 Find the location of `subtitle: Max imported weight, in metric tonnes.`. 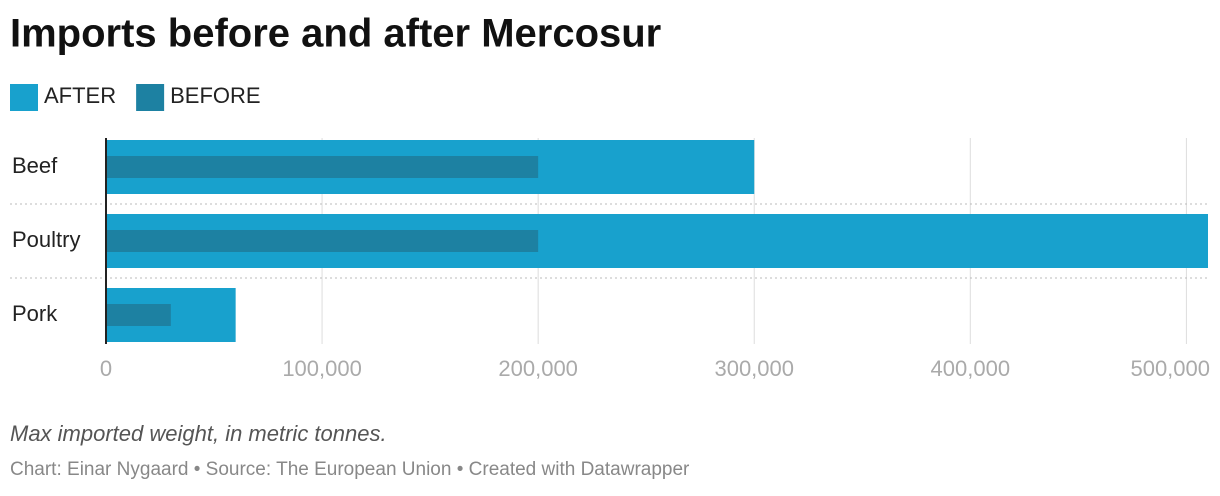

subtitle: Max imported weight, in metric tonnes. is located at coordinates (198, 433).